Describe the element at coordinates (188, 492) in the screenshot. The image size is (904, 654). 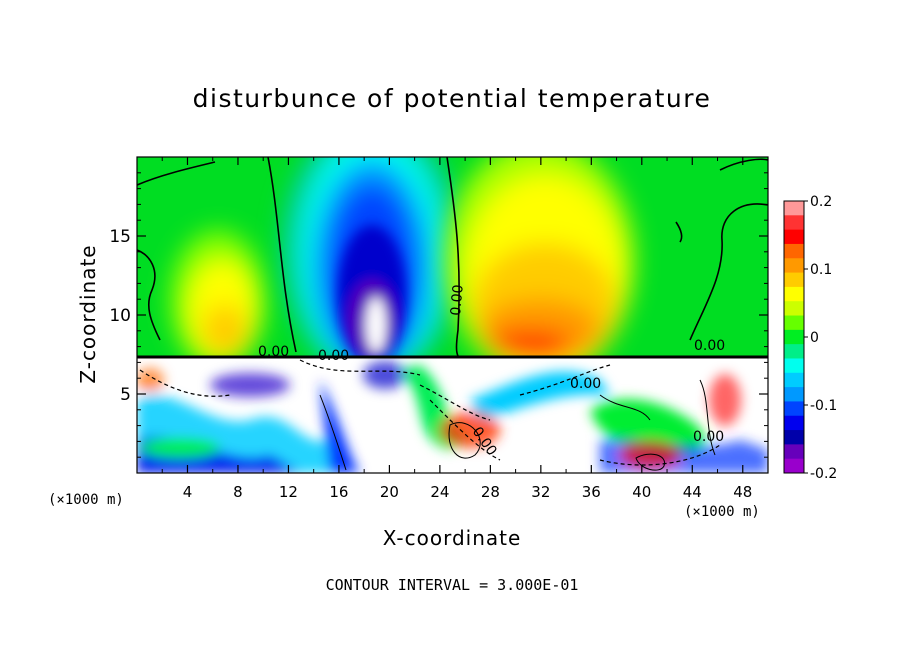
I see `x-tick-label: 4` at that location.